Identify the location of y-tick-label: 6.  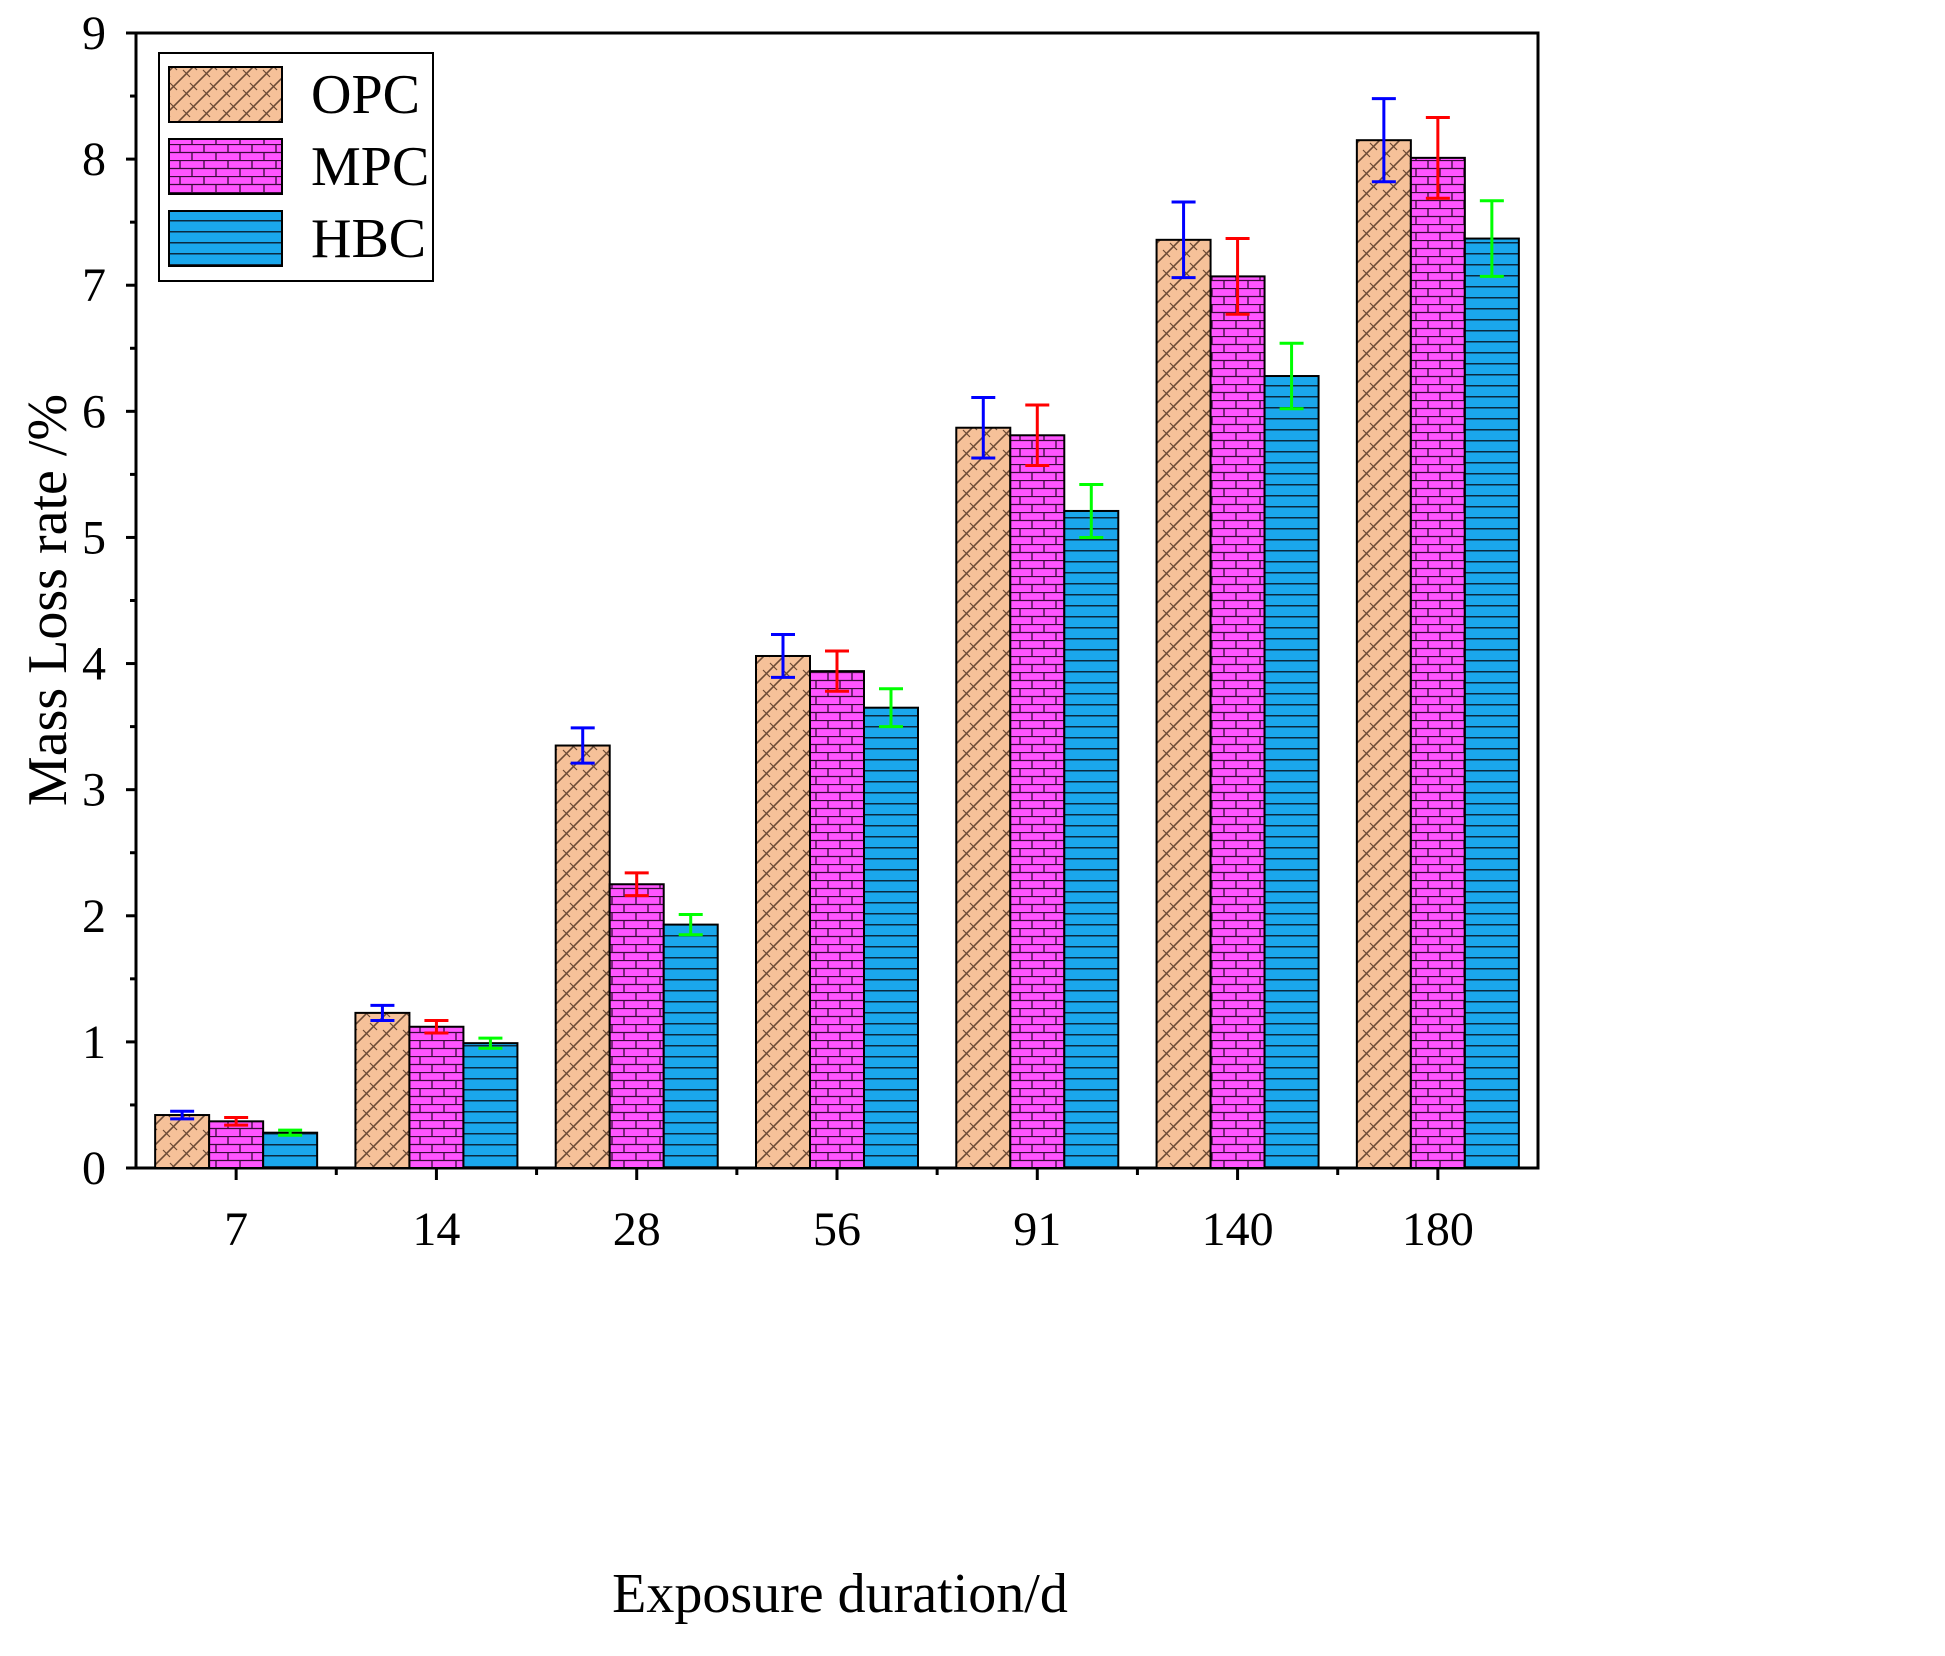
(94, 411).